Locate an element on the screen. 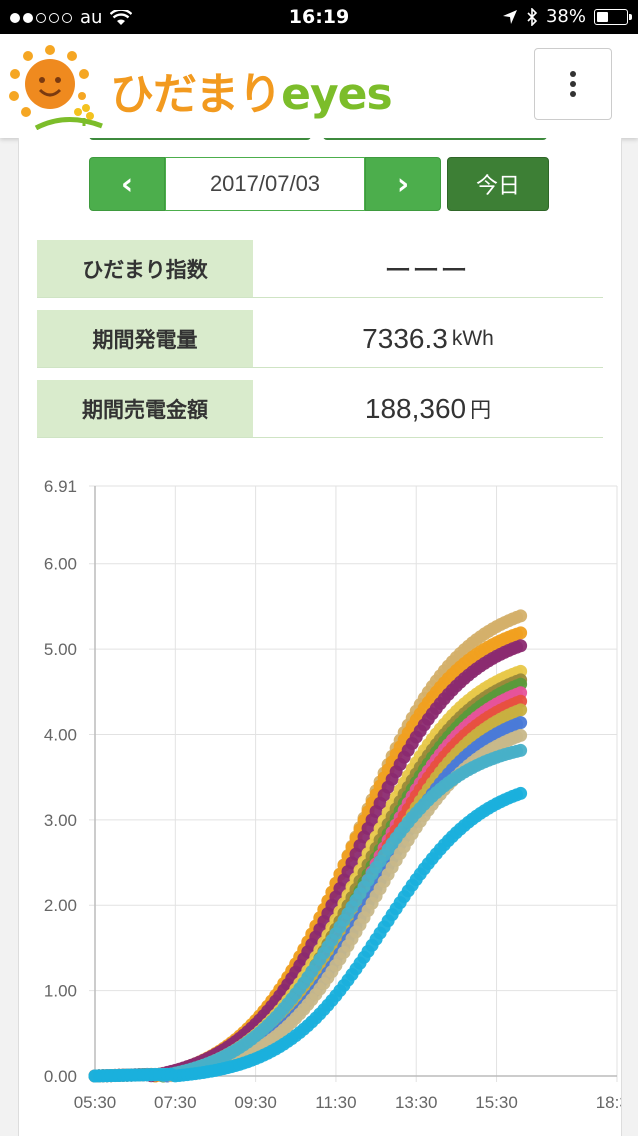  stat-label: ひだまり指数 is located at coordinates (145, 268).